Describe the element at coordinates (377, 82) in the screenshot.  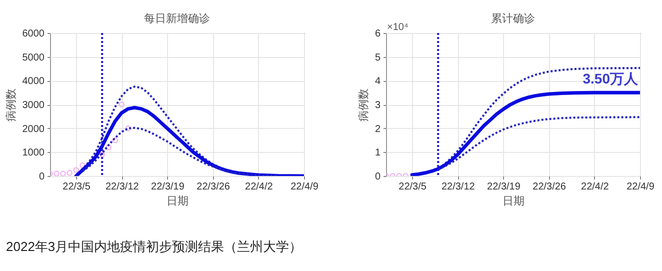
I see `y-tick-label: 4` at that location.